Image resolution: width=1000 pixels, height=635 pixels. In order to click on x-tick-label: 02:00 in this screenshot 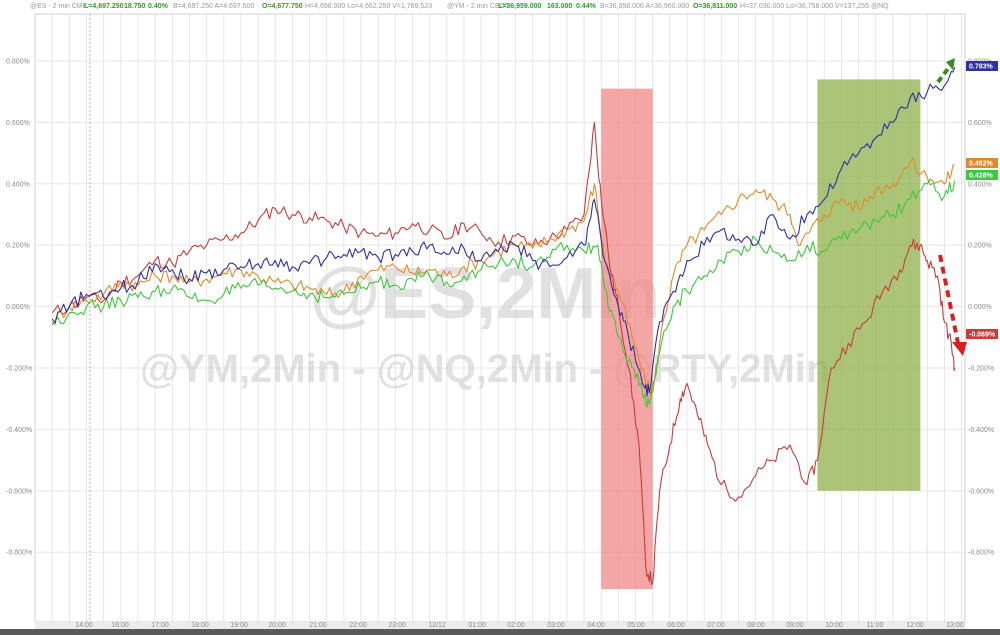, I will do `click(516, 625)`.